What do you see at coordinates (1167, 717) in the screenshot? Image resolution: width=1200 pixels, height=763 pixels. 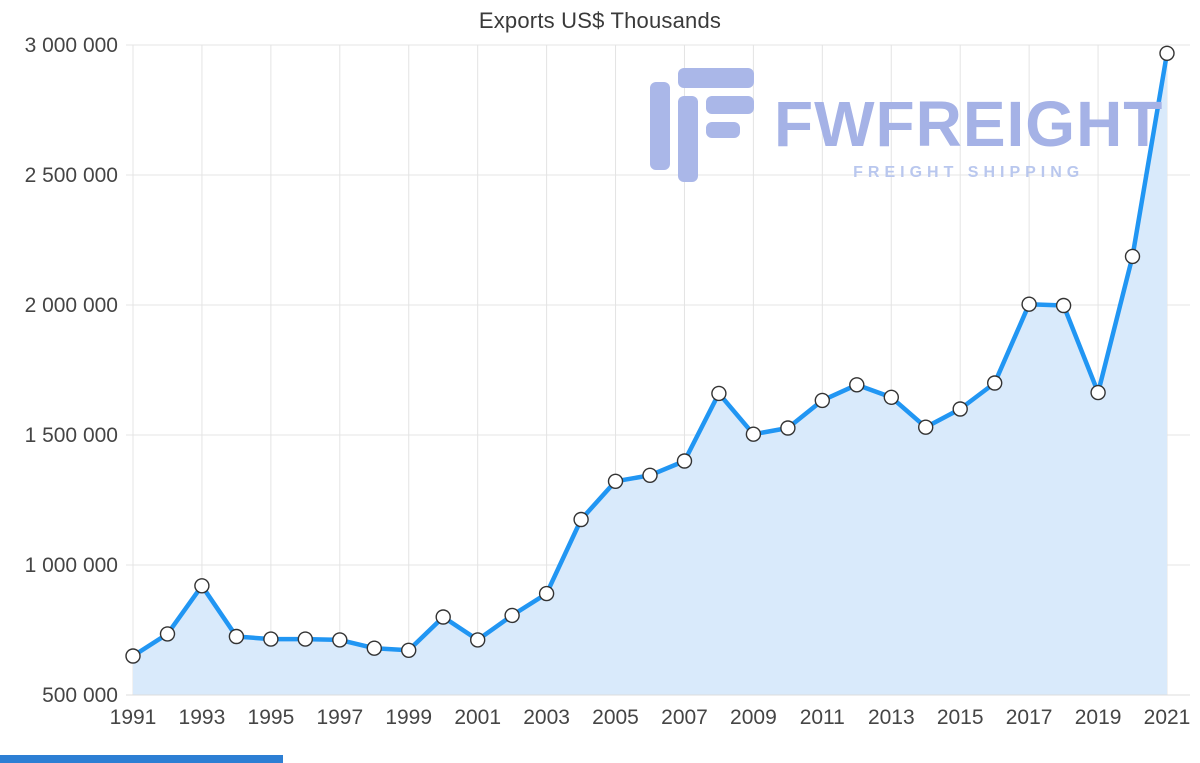 I see `x-axis-tick-label: 2021` at bounding box center [1167, 717].